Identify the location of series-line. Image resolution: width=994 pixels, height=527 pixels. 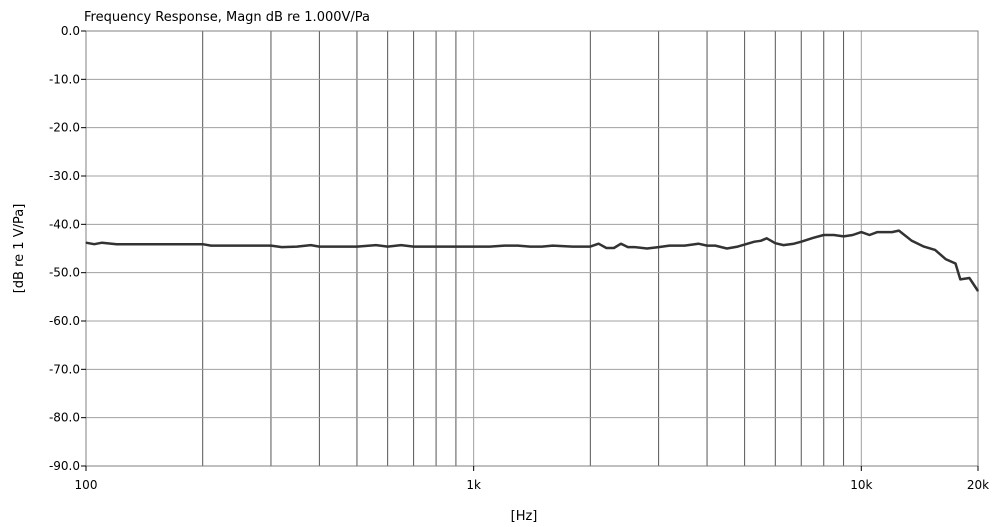
(532, 260).